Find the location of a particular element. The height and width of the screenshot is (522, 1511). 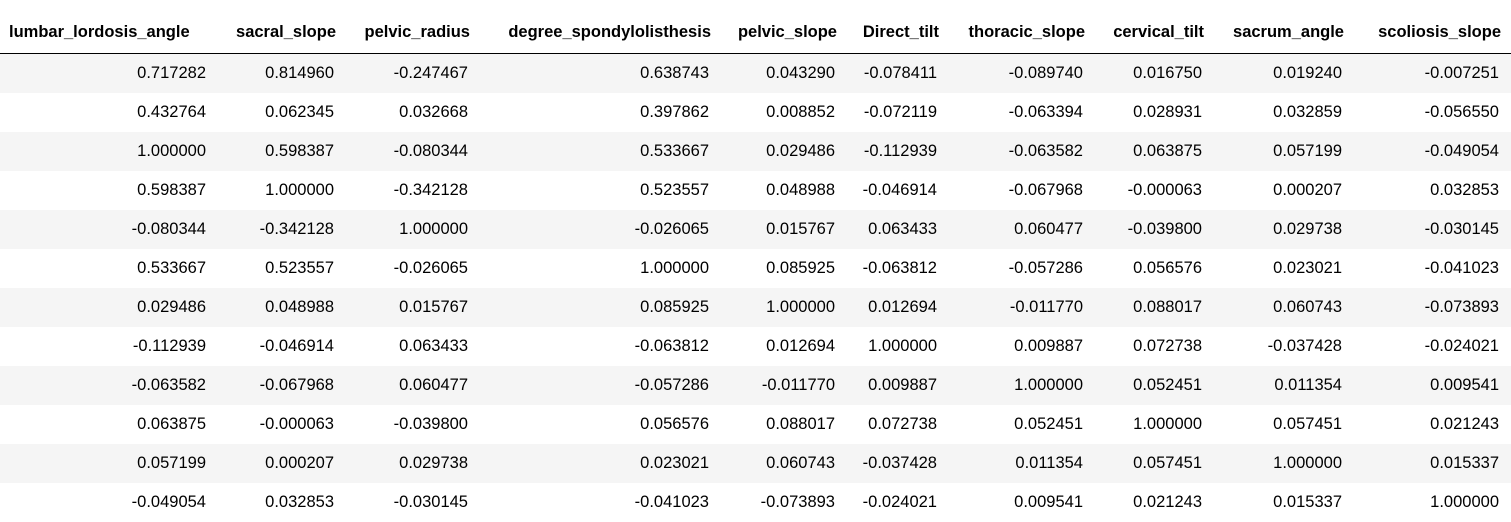

table-cell-sacral-slope: 0.523557 is located at coordinates (282, 268).